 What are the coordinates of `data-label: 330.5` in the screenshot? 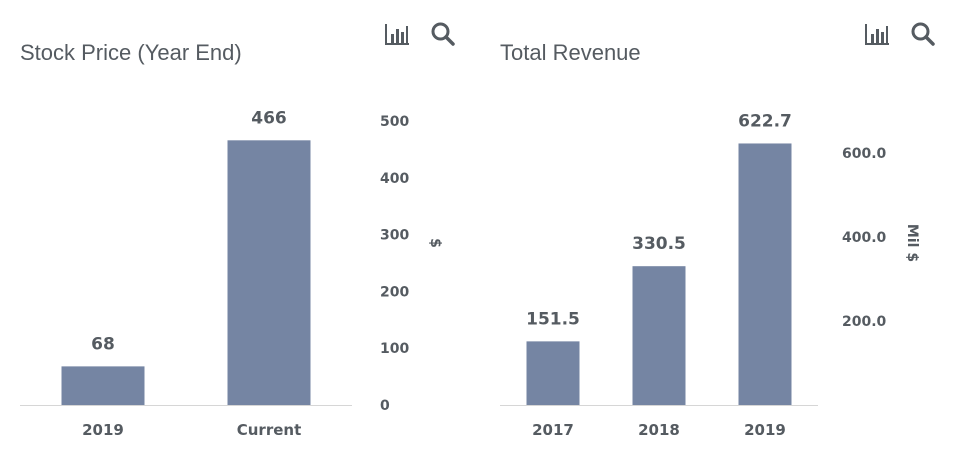 It's located at (659, 244).